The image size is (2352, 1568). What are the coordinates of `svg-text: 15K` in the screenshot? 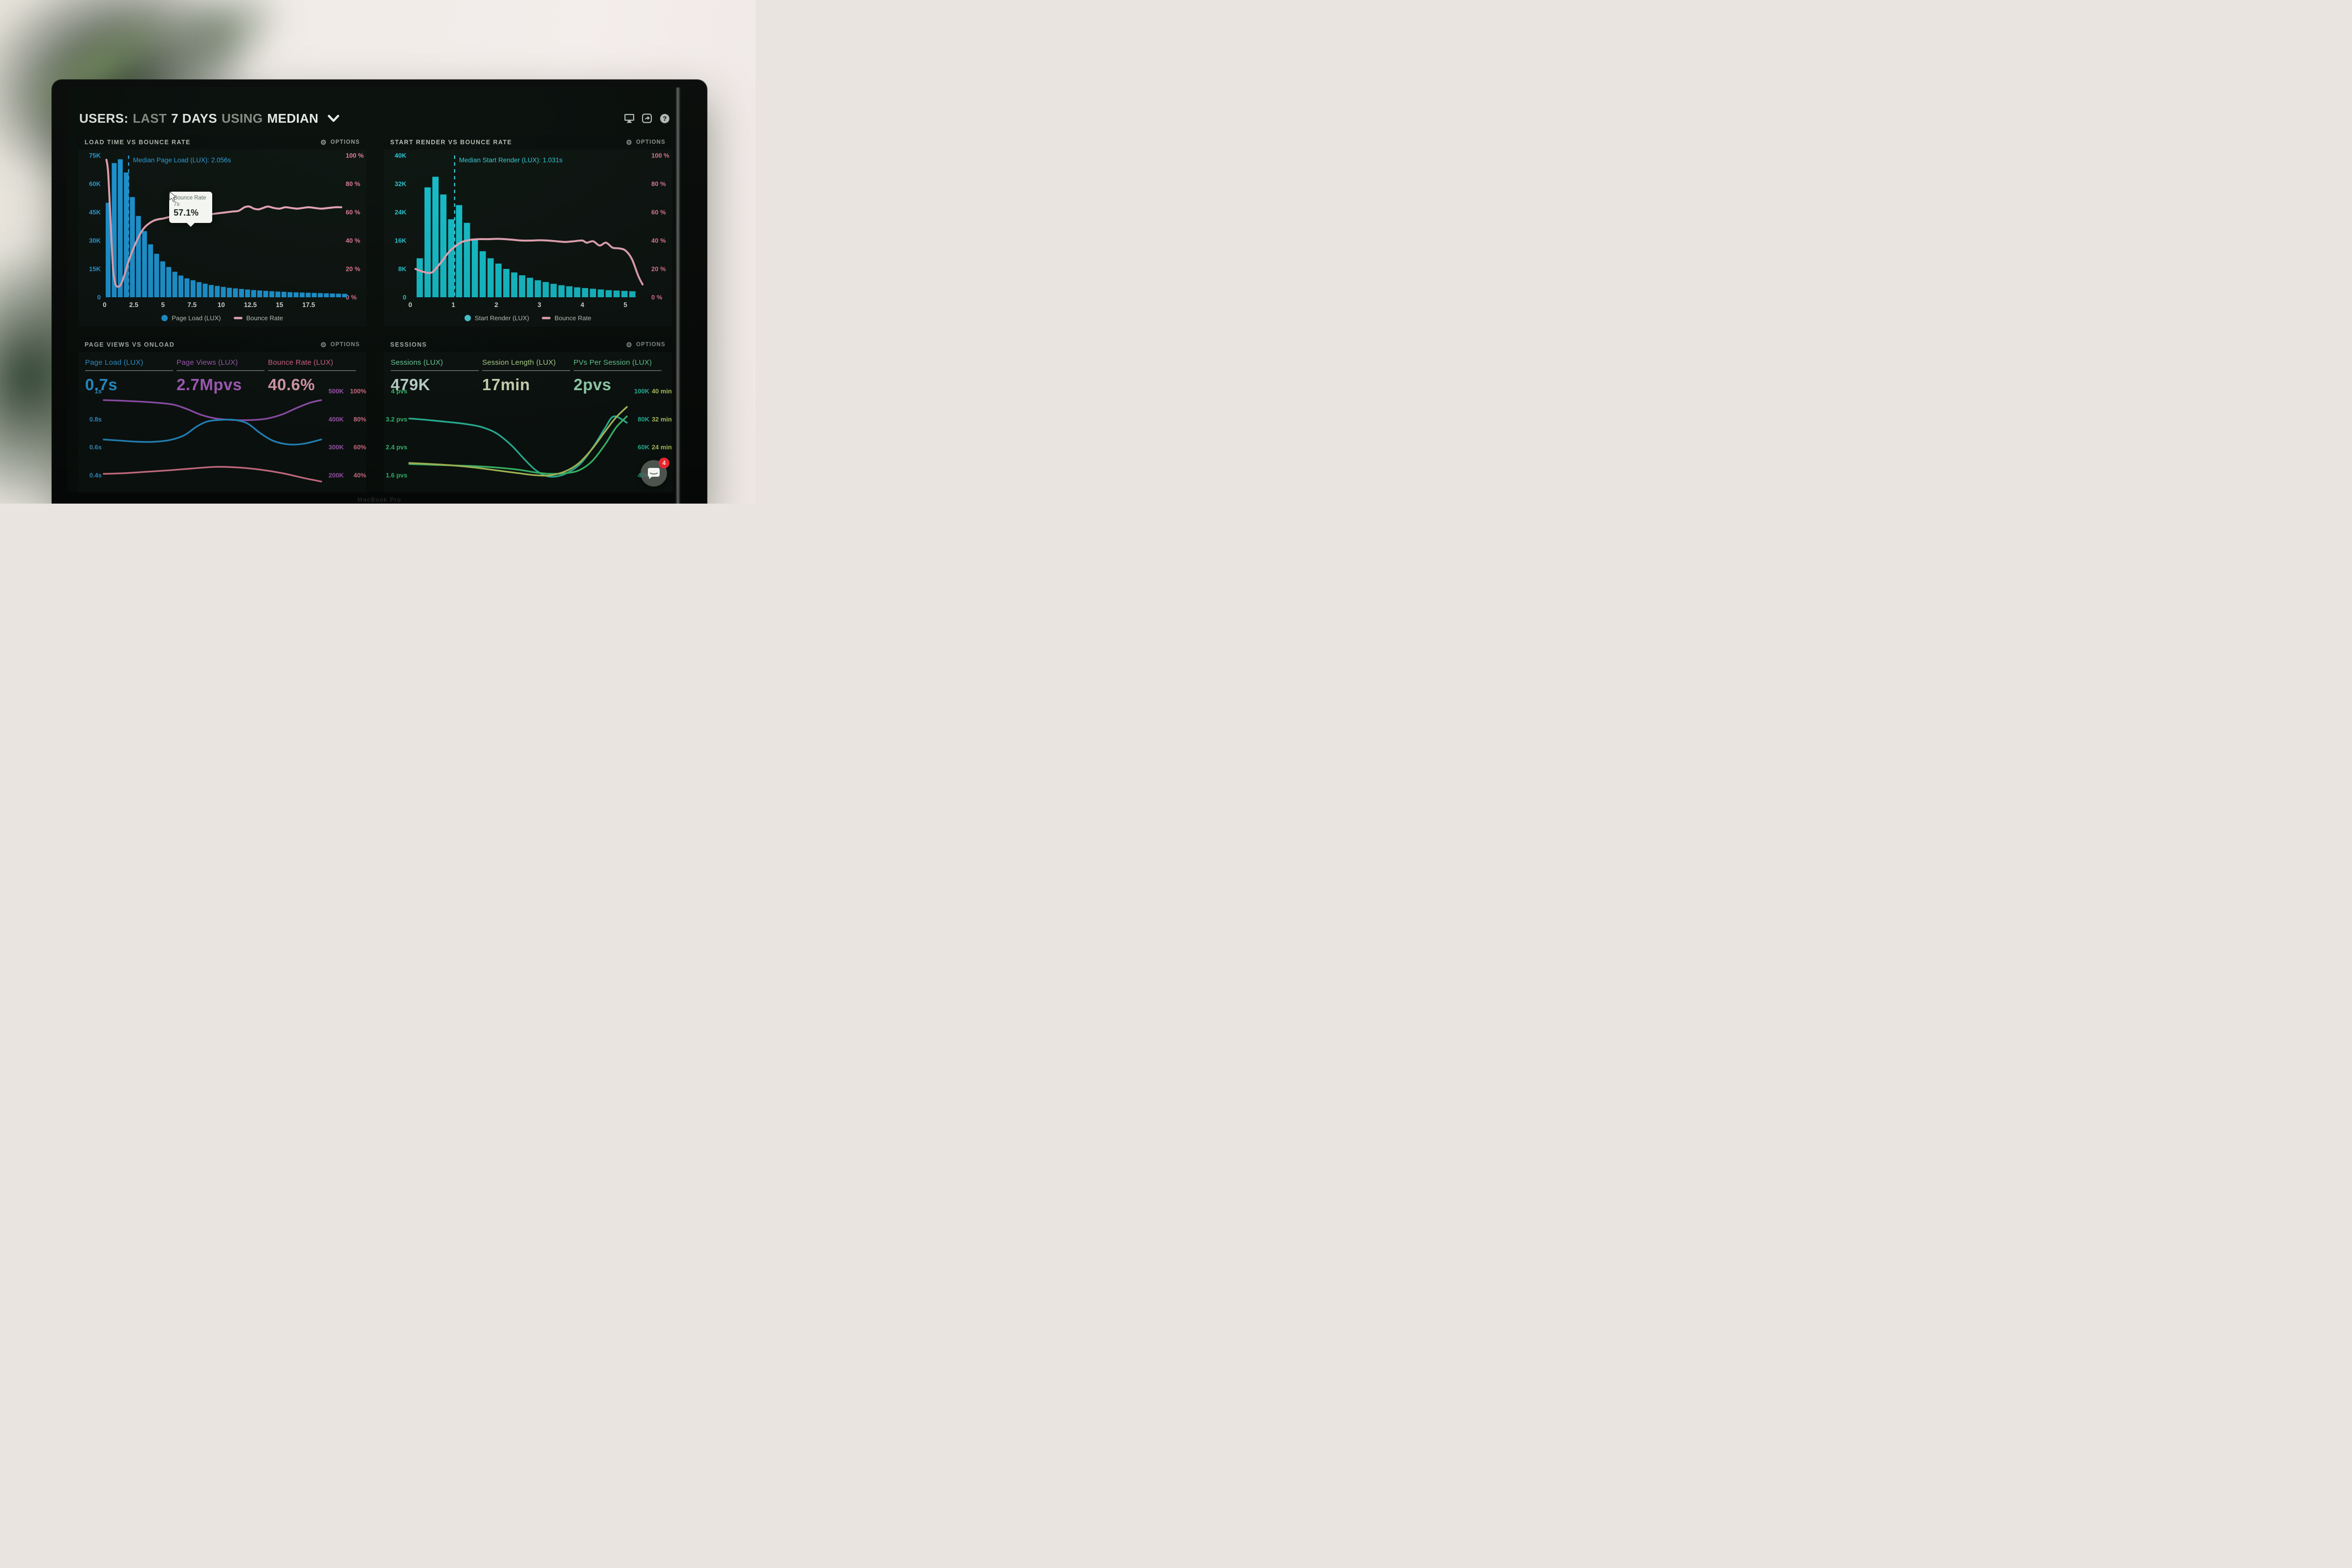 It's located at (95, 269).